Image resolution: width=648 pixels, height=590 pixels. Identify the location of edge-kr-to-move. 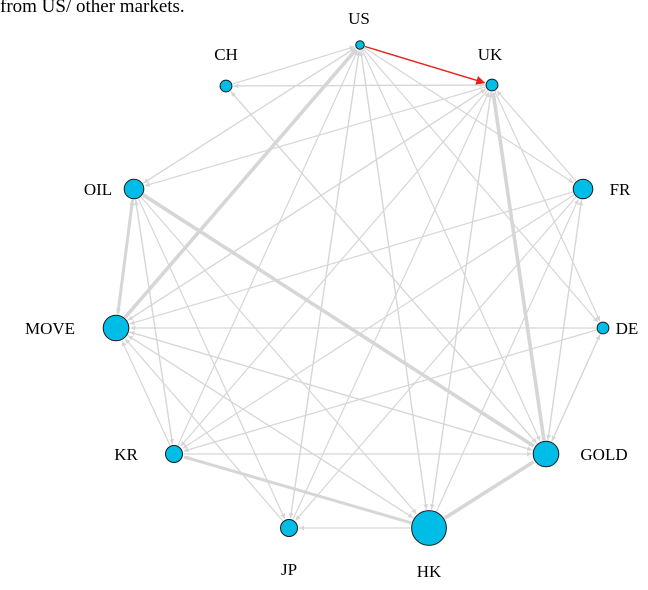
(146, 393).